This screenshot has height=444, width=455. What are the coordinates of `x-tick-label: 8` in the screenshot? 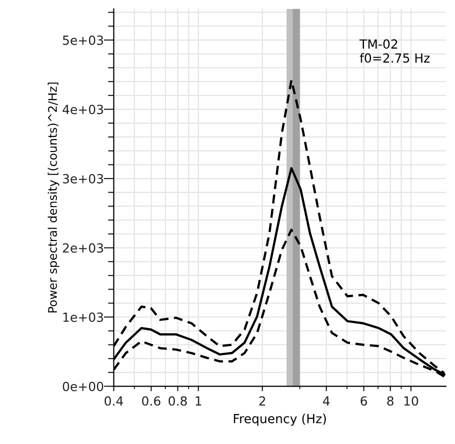 It's located at (390, 401).